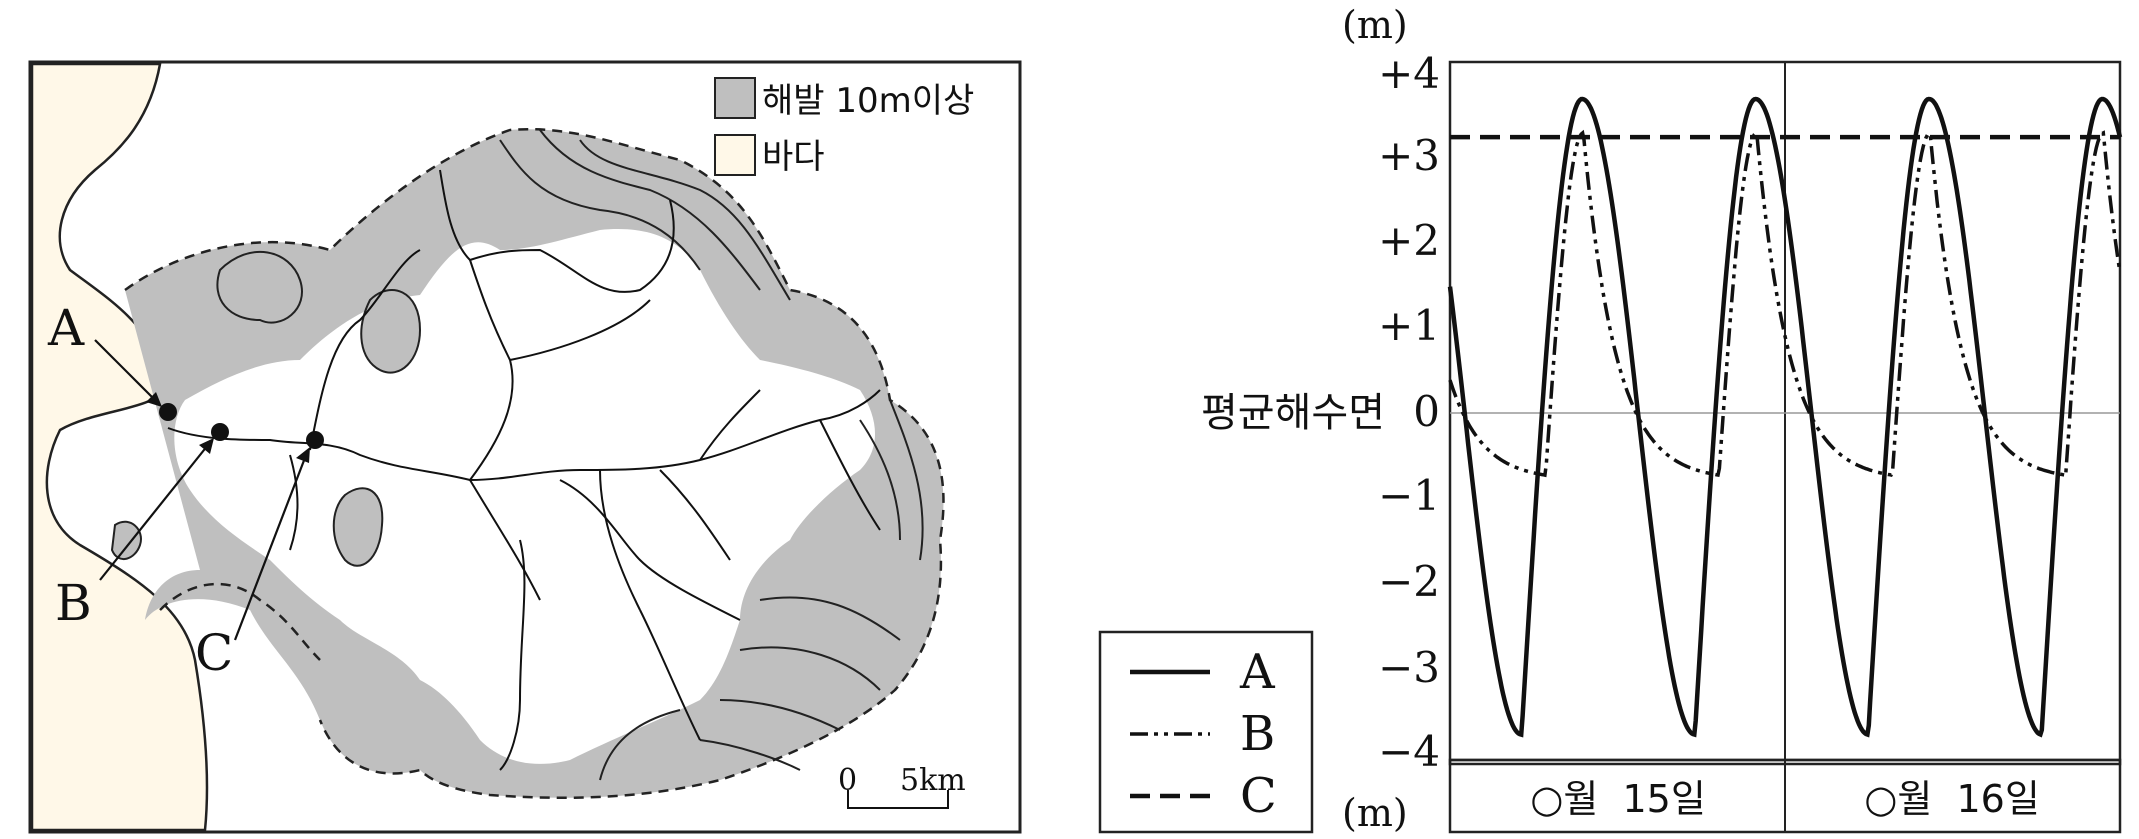 This screenshot has height=839, width=2139. I want to click on y-tick-label: −1, so click(1409, 495).